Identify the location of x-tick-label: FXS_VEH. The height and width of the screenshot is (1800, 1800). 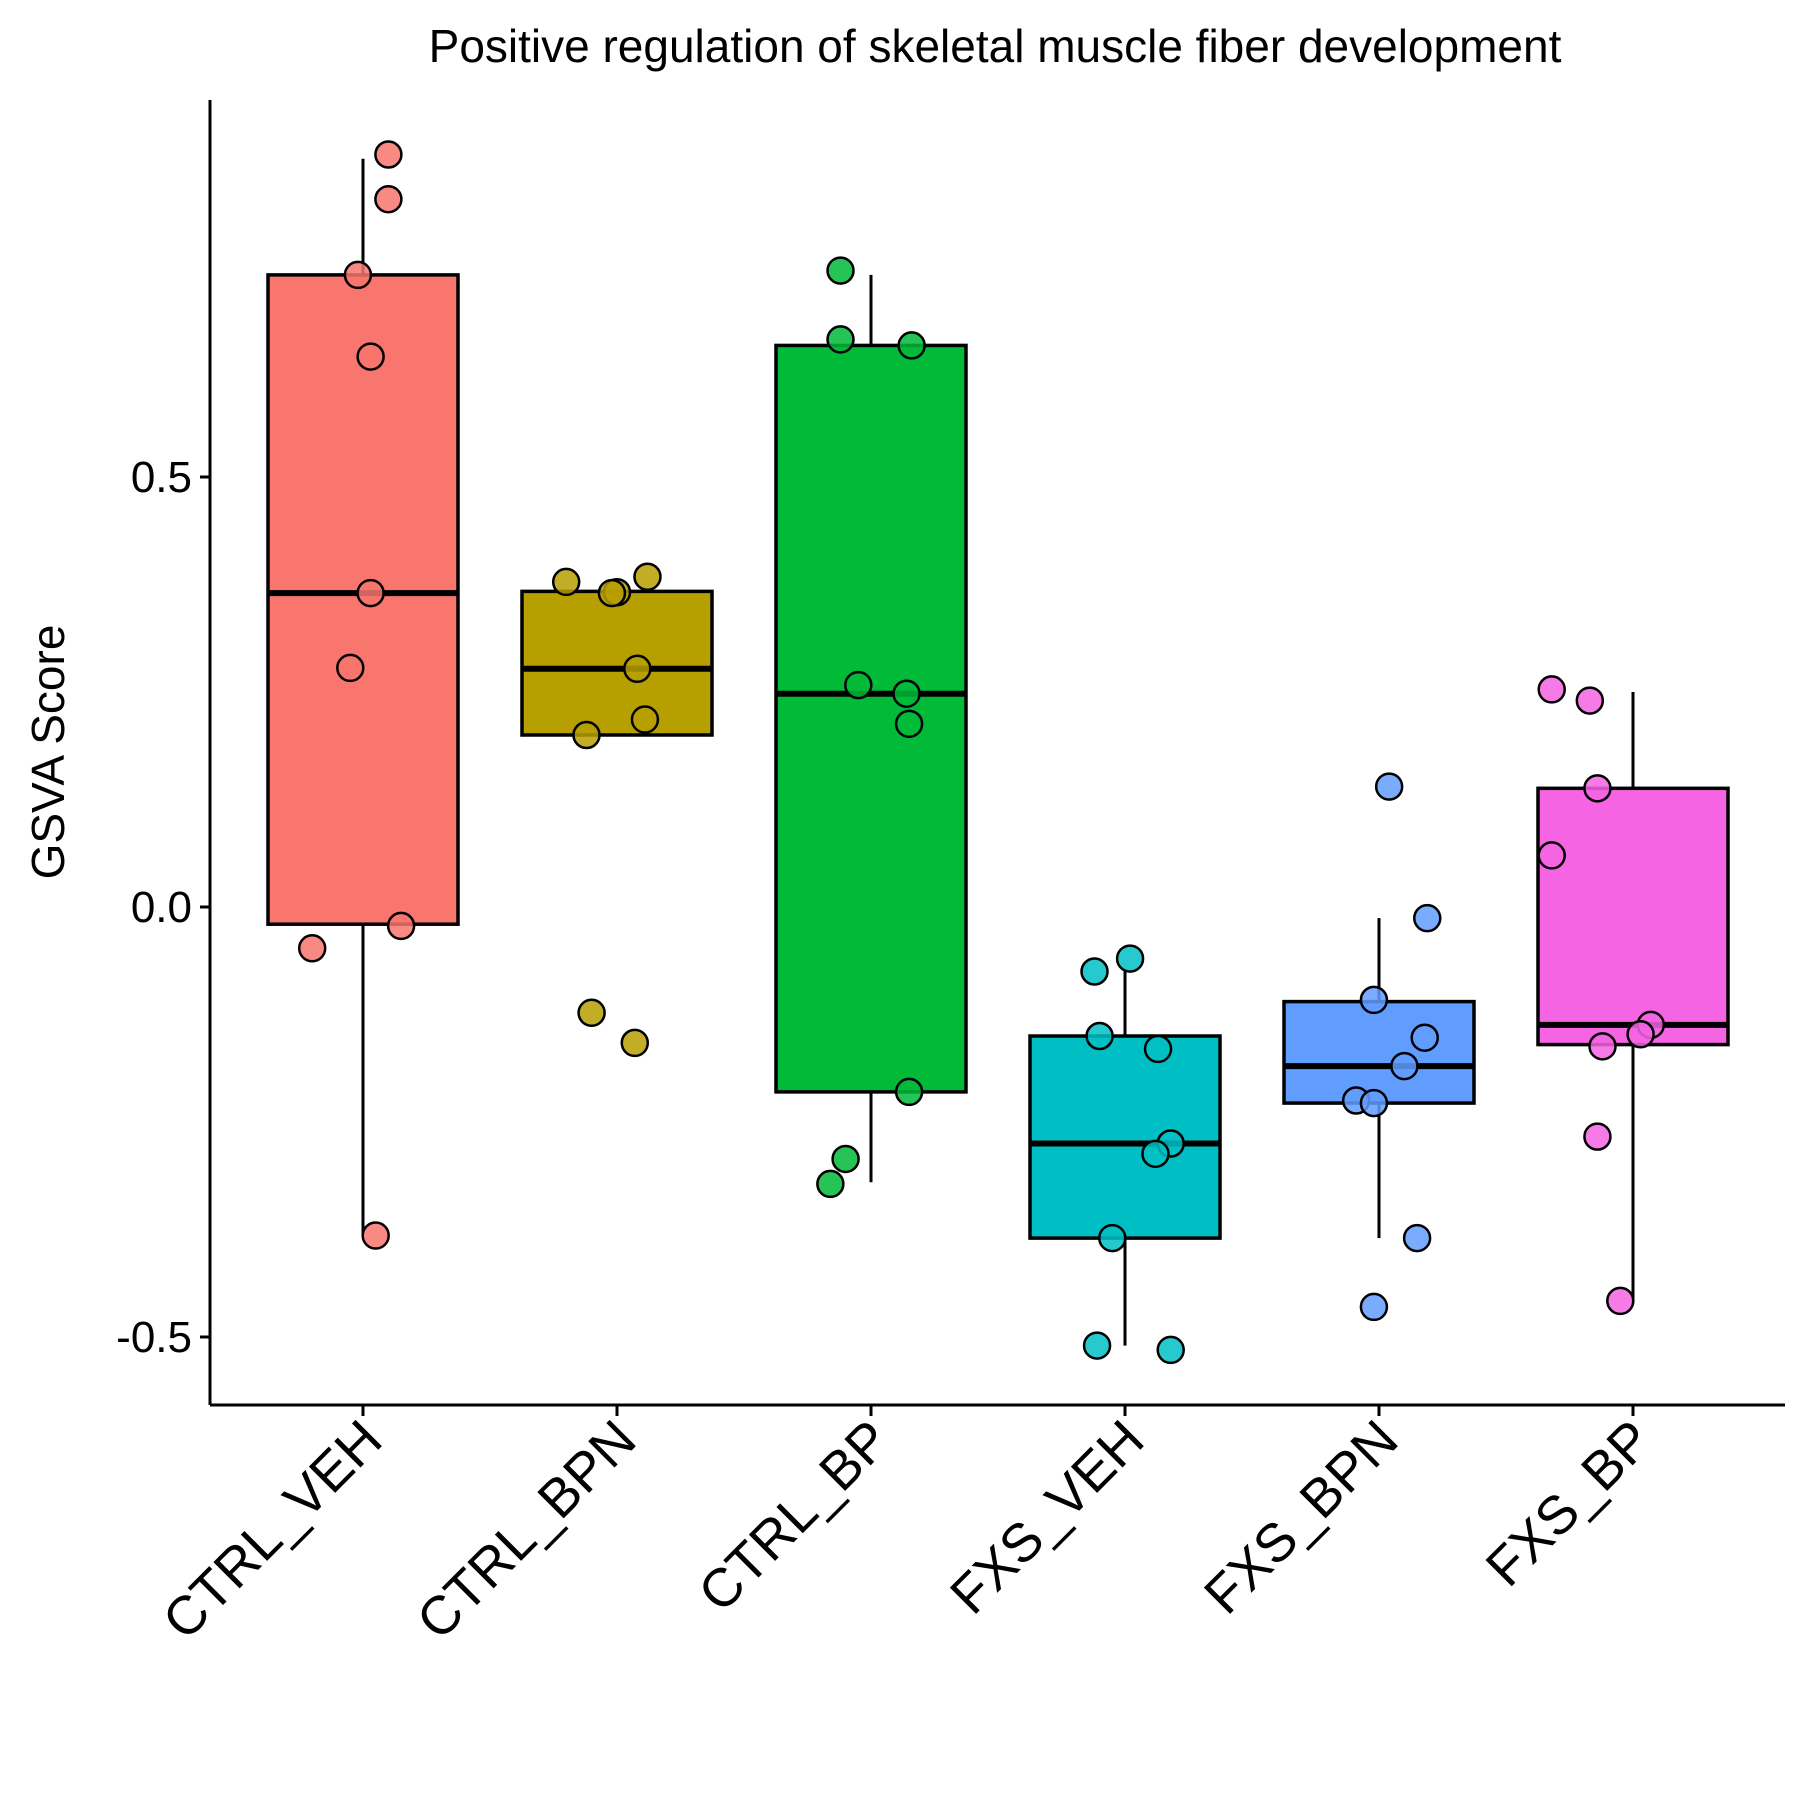
(1047, 1517).